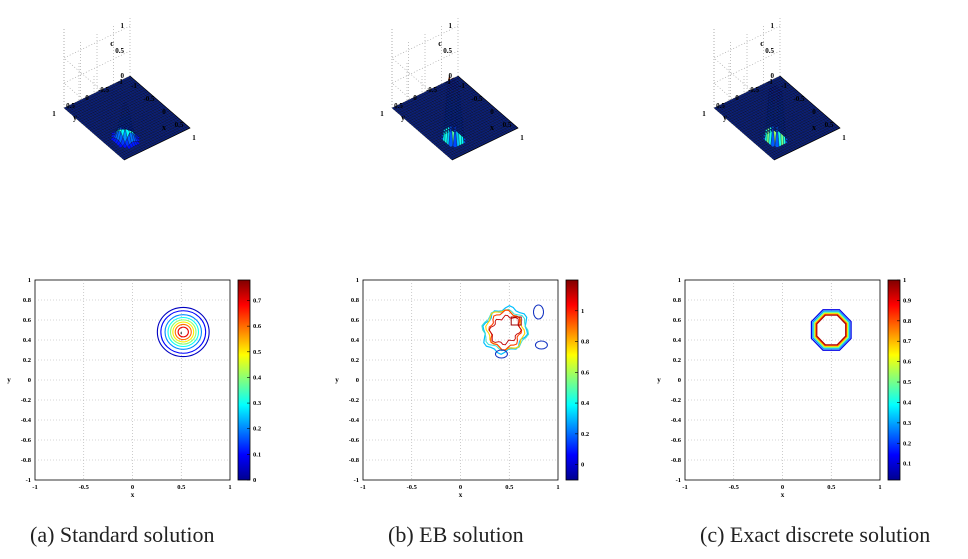 The width and height of the screenshot is (968, 559). I want to click on caption-c: (c) Exact discrete solution, so click(815, 534).